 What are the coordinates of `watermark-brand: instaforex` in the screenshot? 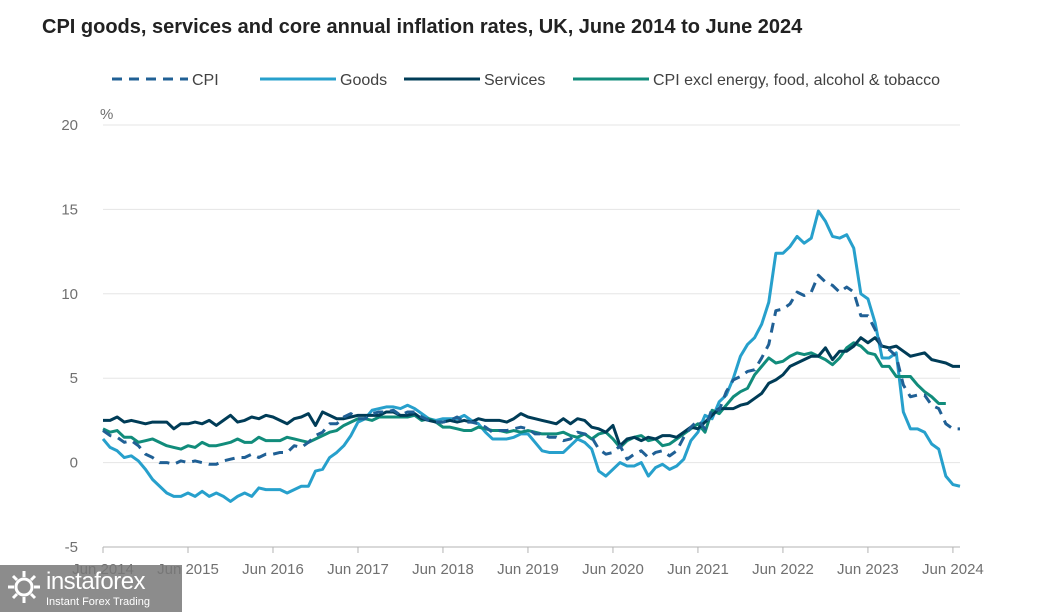 It's located at (96, 581).